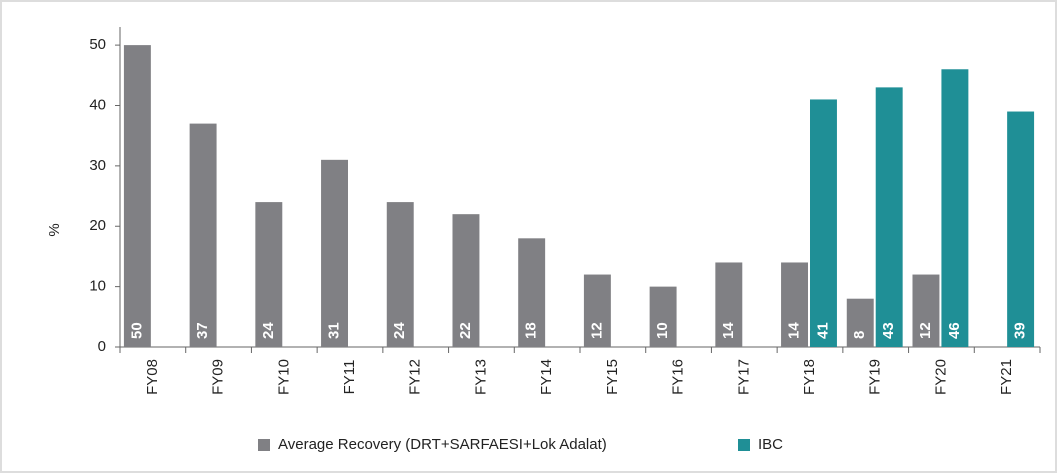 The image size is (1059, 475). Describe the element at coordinates (102, 346) in the screenshot. I see `y-tick-label: 0` at that location.